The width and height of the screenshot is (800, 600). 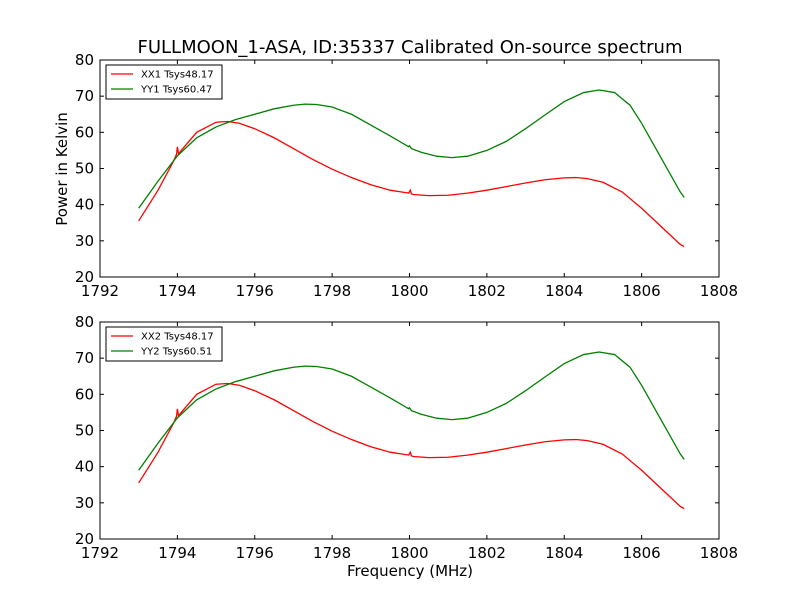 What do you see at coordinates (176, 352) in the screenshot?
I see `legend-entry-label: YY2 Tsys60.51` at bounding box center [176, 352].